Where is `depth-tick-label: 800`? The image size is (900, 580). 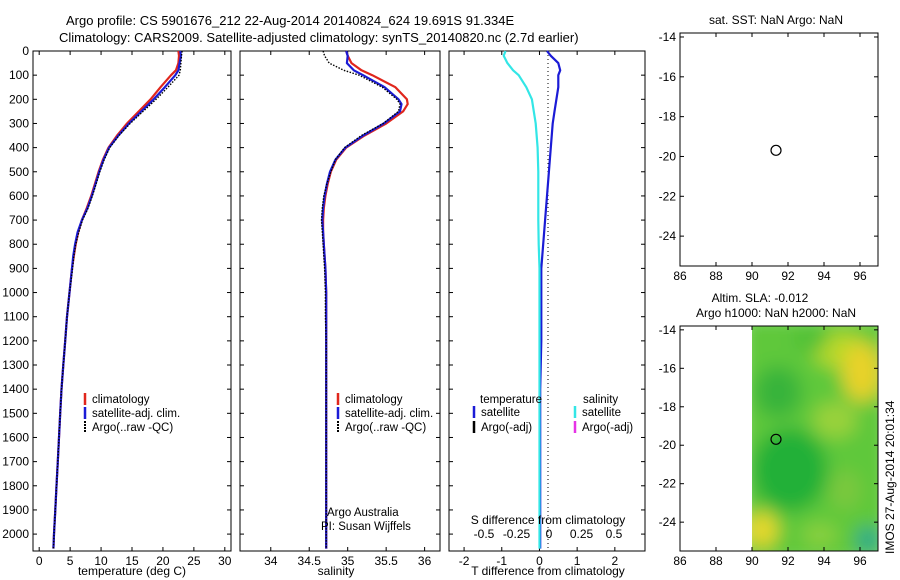 depth-tick-label: 800 is located at coordinates (19, 244).